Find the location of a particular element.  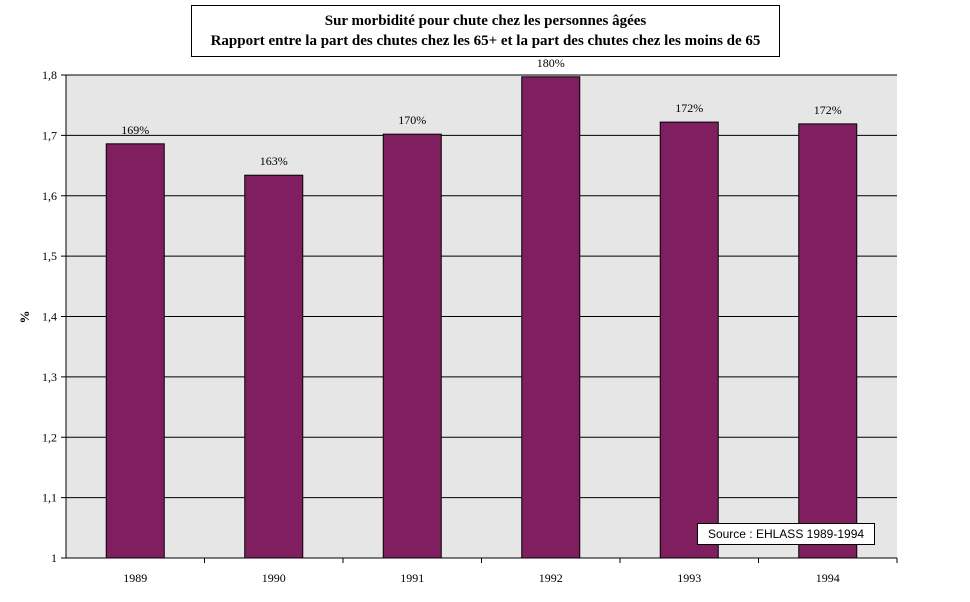

y-axis-label: % is located at coordinates (24, 317).